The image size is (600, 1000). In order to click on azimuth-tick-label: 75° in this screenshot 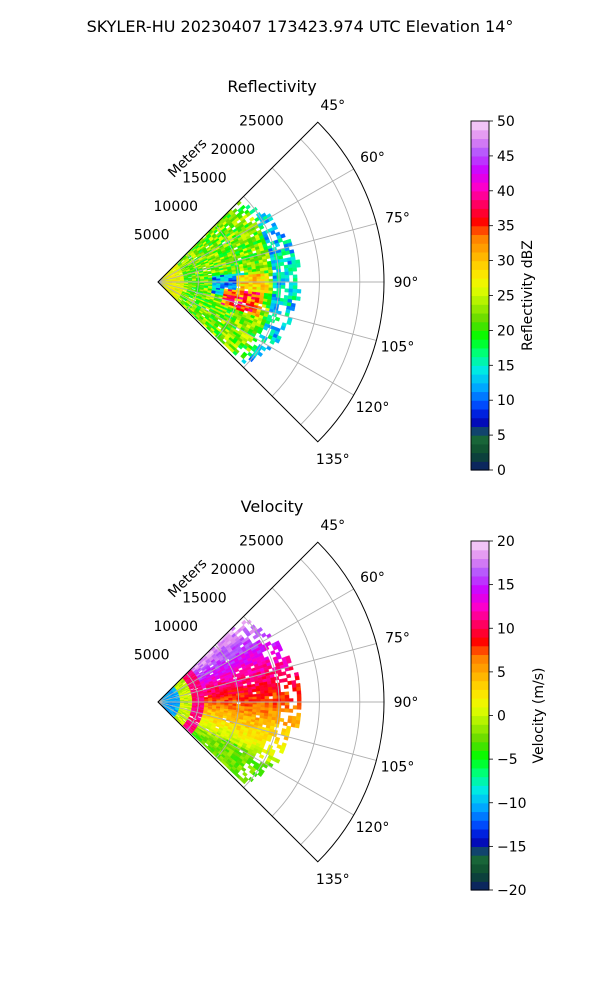, I will do `click(397, 218)`.